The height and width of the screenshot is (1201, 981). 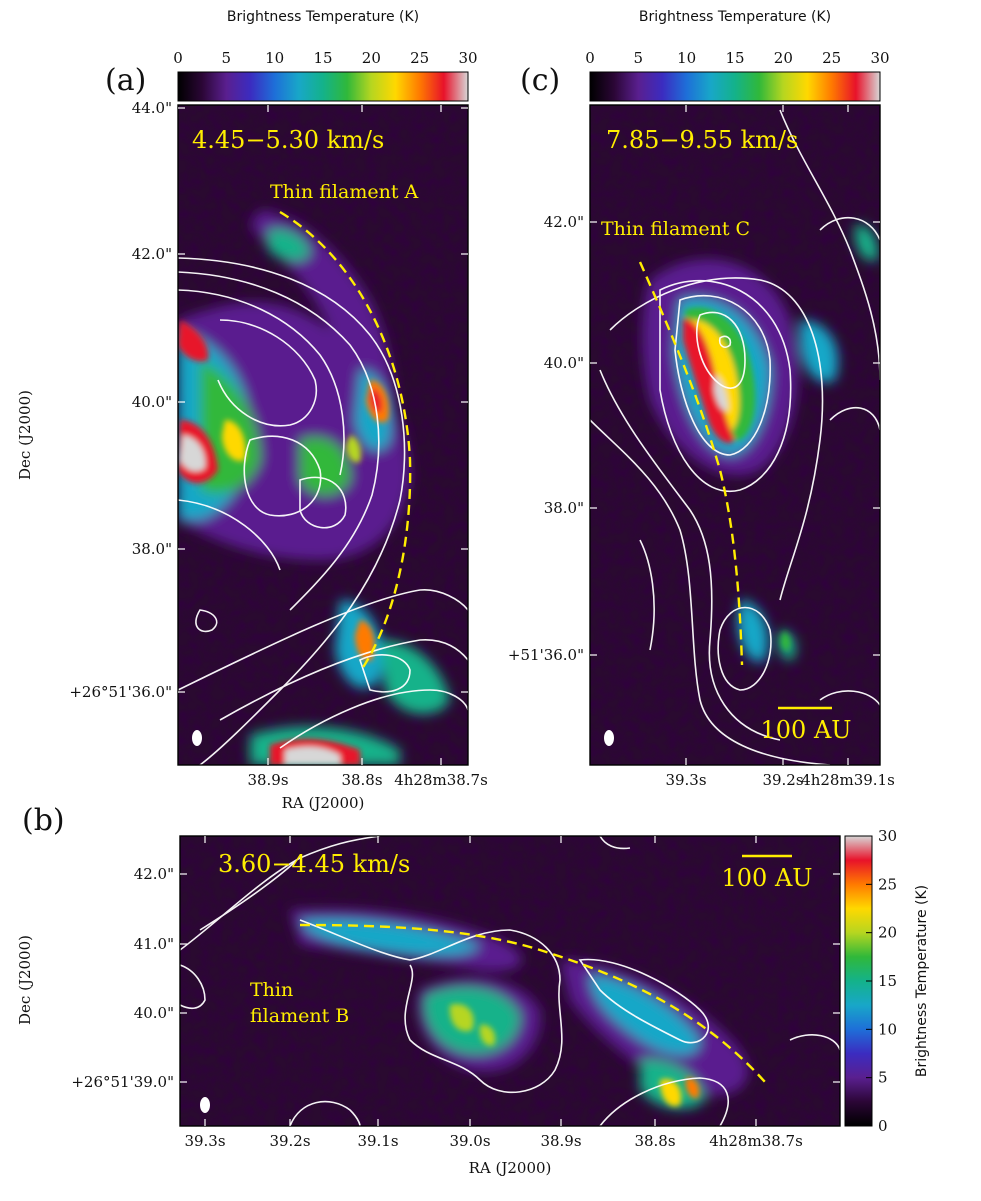 I want to click on colorbar-c-ticks: 0 5 10 15 20 25 30, so click(x=737, y=63).